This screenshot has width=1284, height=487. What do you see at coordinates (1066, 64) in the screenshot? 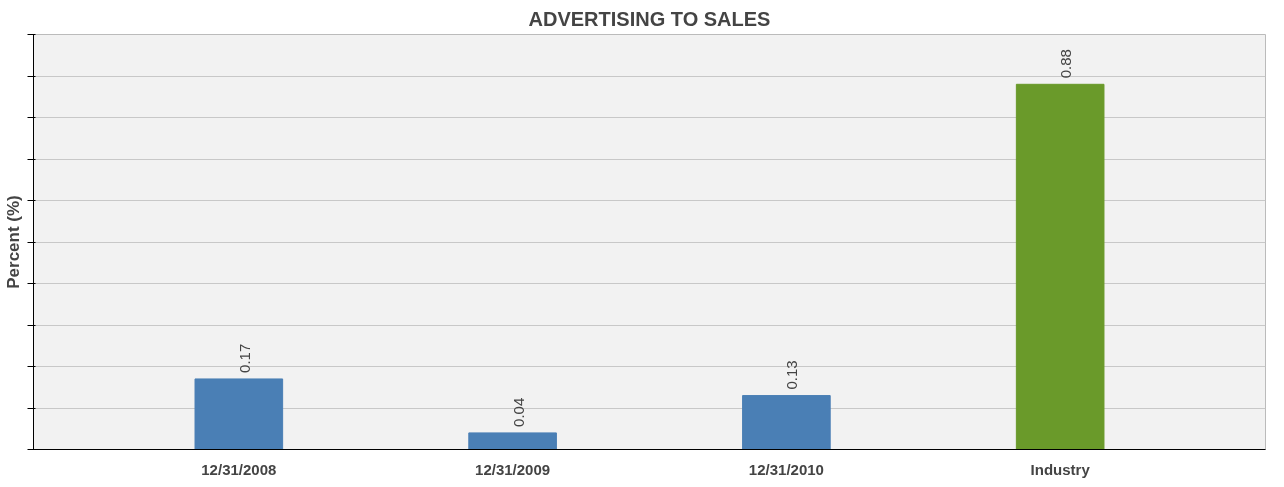
I see `data-label: 0.88` at bounding box center [1066, 64].